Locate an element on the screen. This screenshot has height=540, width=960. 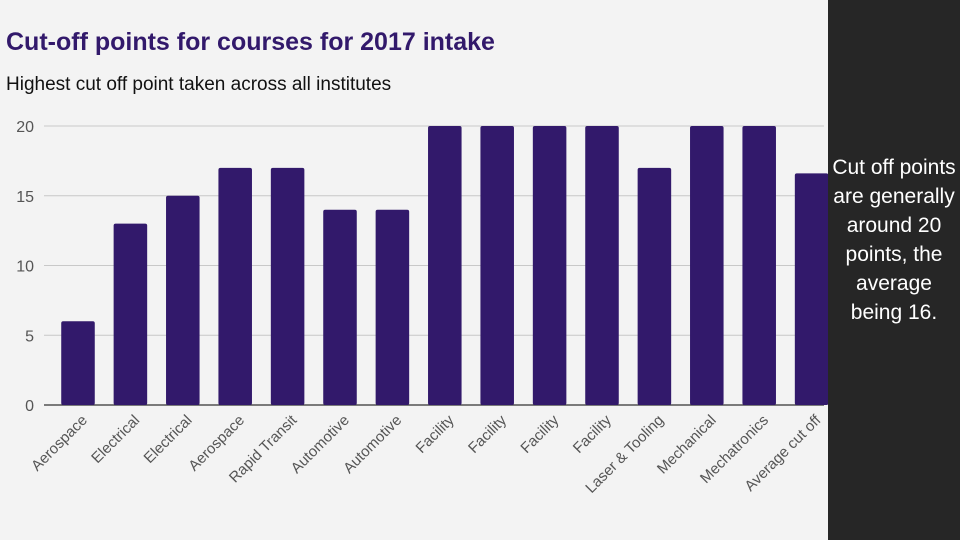
y-tick-label: 0 is located at coordinates (29, 406).